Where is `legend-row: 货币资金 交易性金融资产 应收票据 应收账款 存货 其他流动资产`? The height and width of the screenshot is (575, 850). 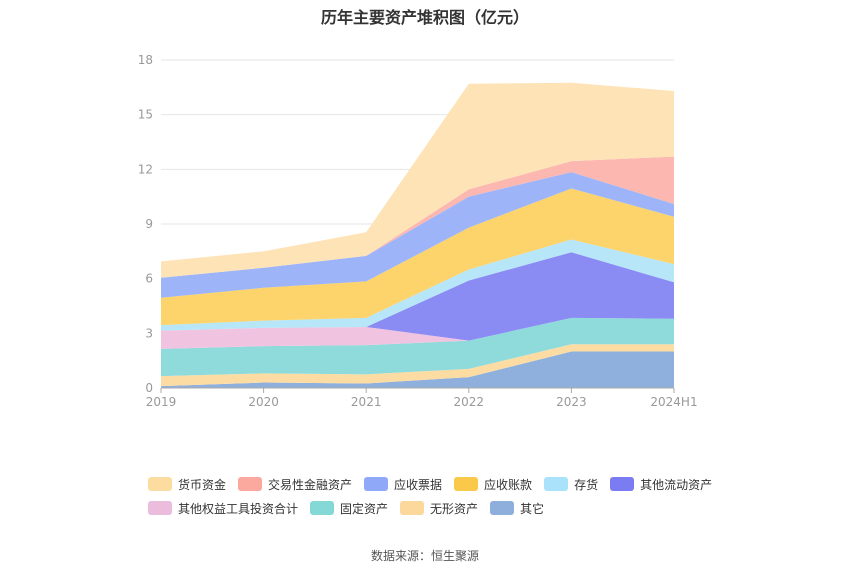 legend-row: 货币资金 交易性金融资产 应收票据 应收账款 存货 其他流动资产 is located at coordinates (448, 484).